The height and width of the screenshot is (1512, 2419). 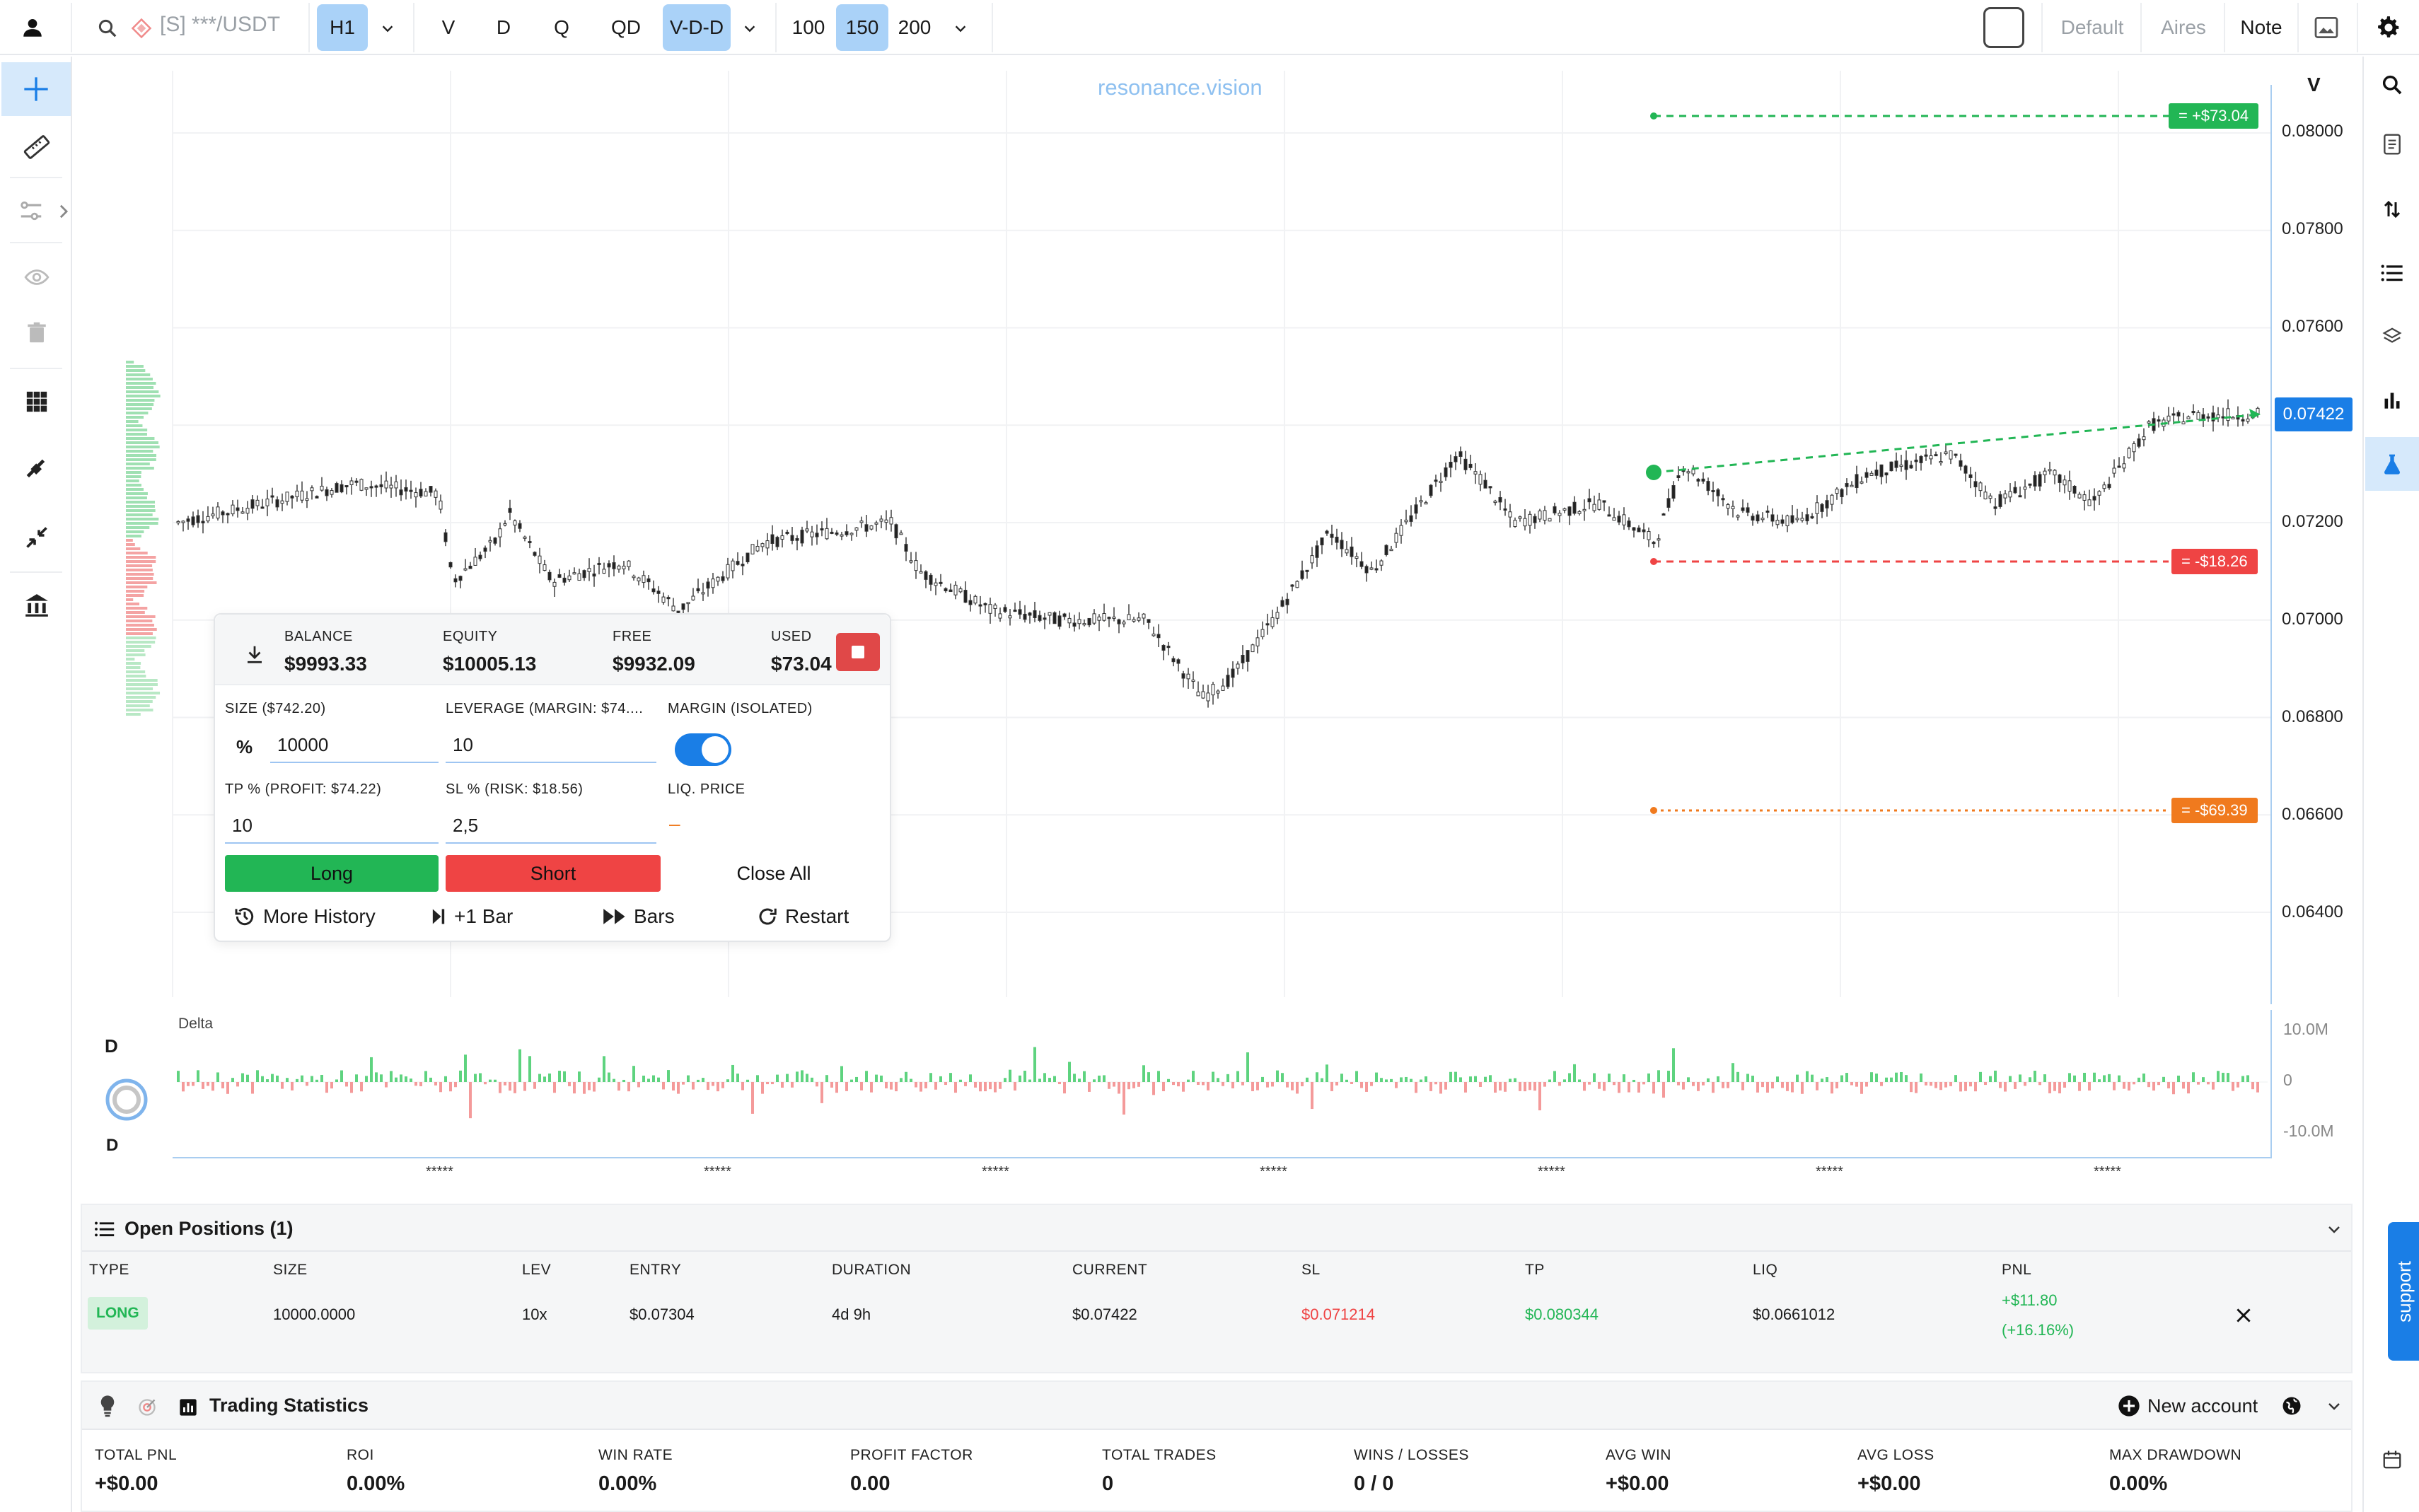 What do you see at coordinates (2215, 810) in the screenshot?
I see `liquidation-label: = -$69.39` at bounding box center [2215, 810].